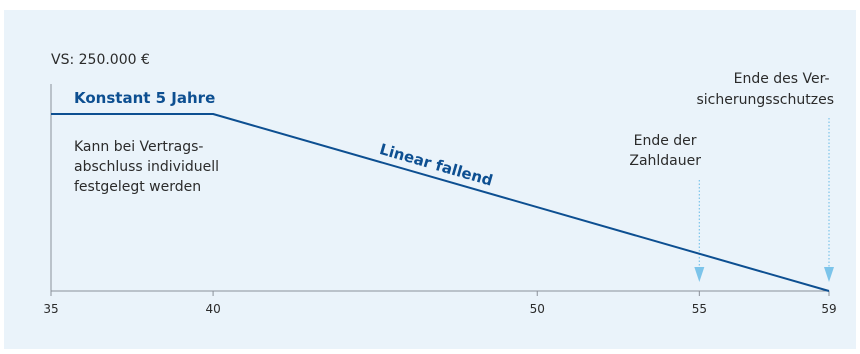  What do you see at coordinates (764, 200) in the screenshot?
I see `marker-layer` at bounding box center [764, 200].